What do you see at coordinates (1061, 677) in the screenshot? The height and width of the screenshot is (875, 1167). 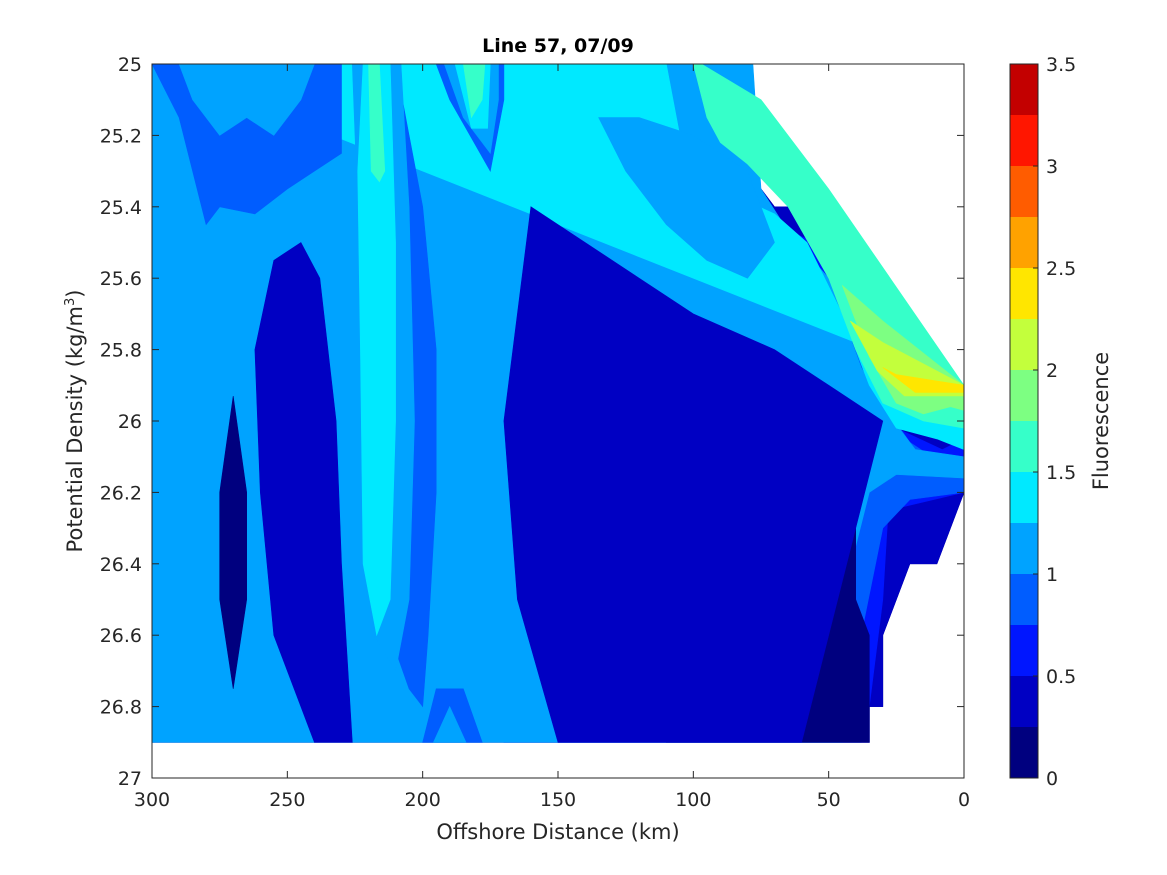 I see `colorbar-tick-label: 0.5` at bounding box center [1061, 677].